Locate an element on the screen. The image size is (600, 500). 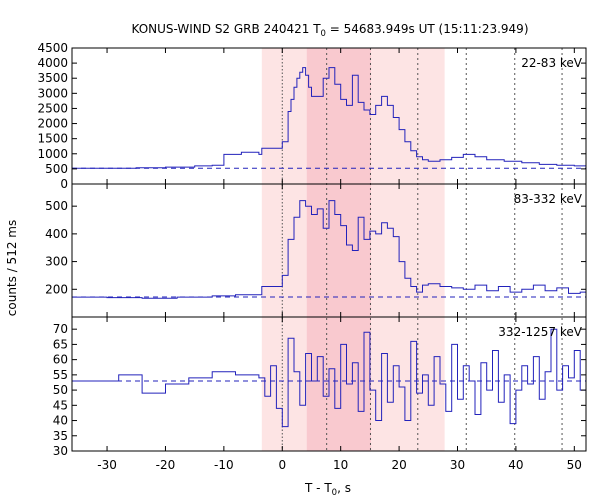
y-tick-label-panel-1-1: 500 is located at coordinates (56, 169).